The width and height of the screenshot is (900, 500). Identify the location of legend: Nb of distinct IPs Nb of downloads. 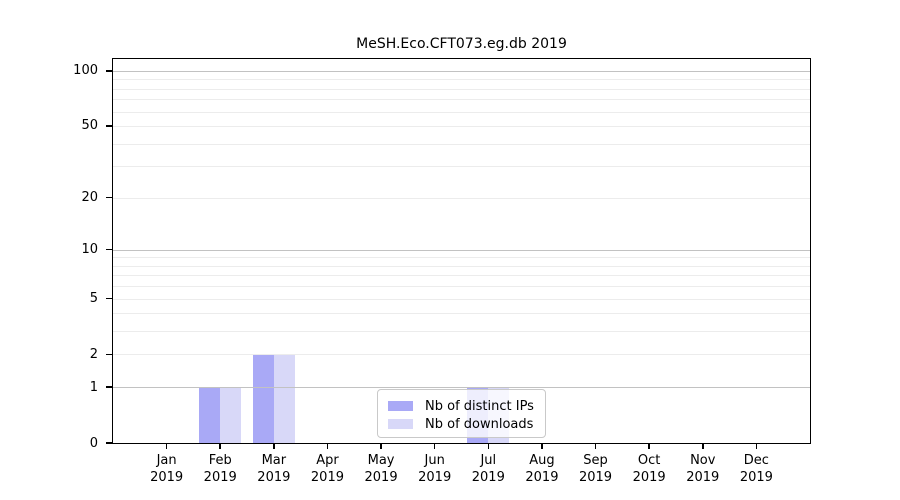
(461, 413).